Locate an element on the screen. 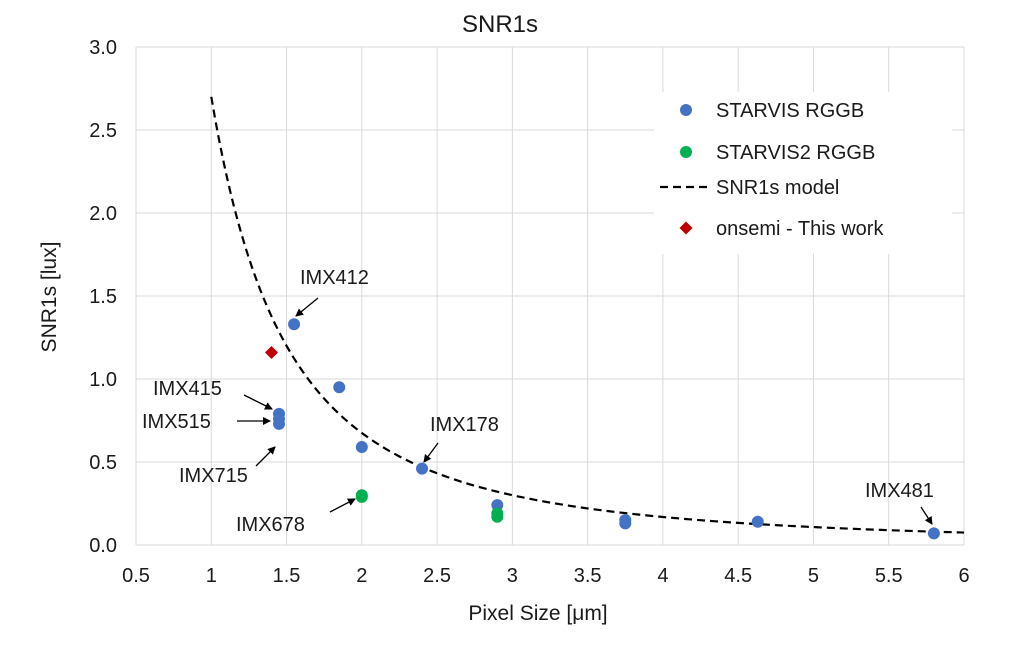 This screenshot has width=1029, height=651. chart-title: SNR1s is located at coordinates (500, 24).